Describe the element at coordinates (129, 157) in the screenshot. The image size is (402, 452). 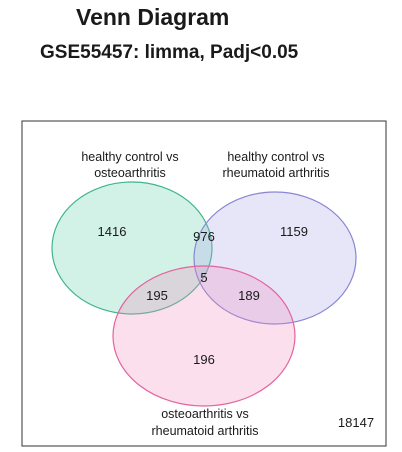
I see `set-label-a-line1: healthy control vs` at that location.